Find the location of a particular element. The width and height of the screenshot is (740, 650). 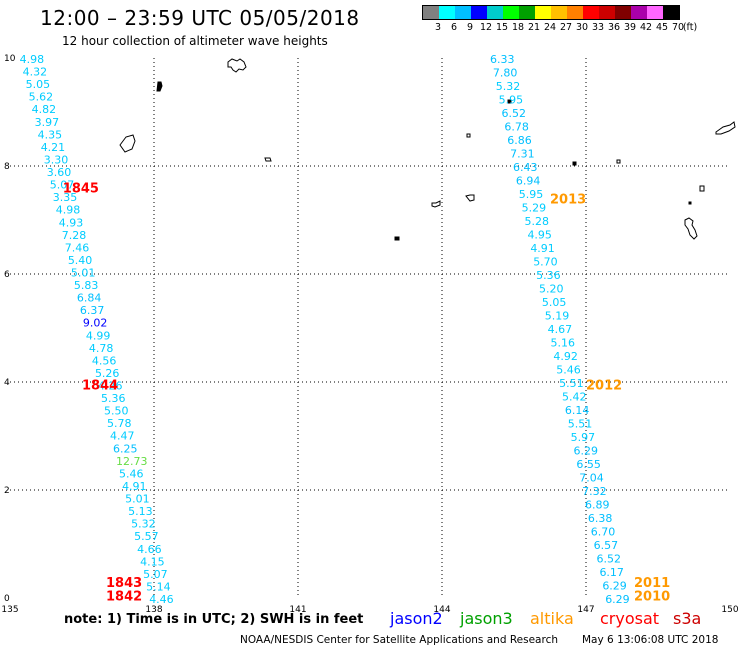

y-tick-label: 0 is located at coordinates (7, 599).